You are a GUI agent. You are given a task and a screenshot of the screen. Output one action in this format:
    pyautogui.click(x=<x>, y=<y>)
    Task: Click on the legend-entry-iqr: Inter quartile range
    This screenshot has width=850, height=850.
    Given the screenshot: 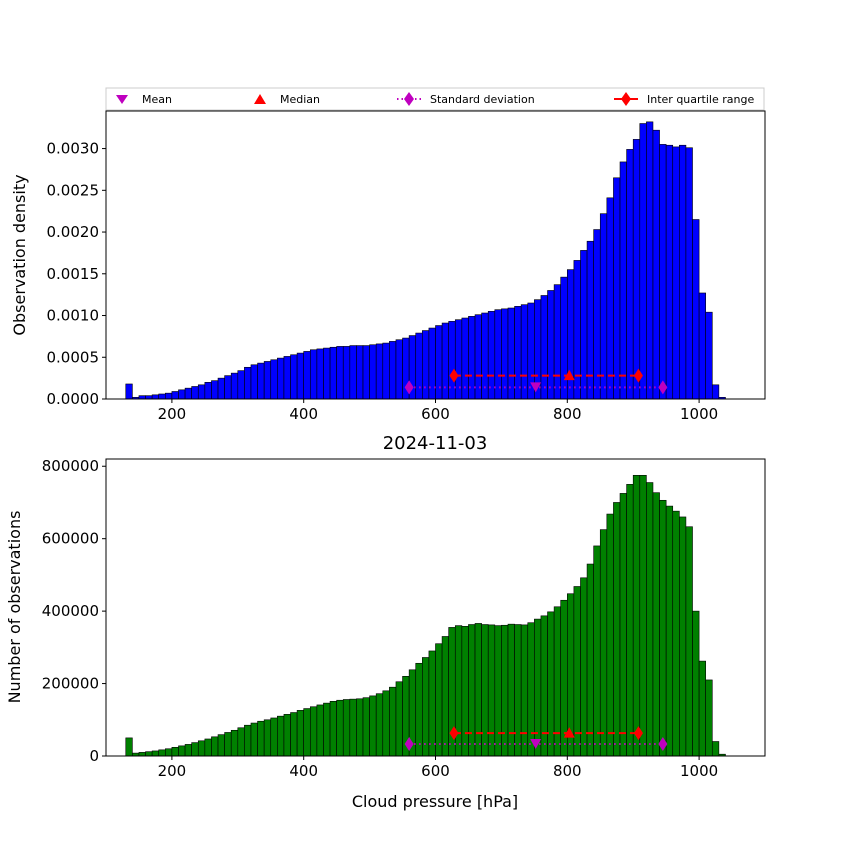 What is the action you would take?
    pyautogui.click(x=684, y=99)
    